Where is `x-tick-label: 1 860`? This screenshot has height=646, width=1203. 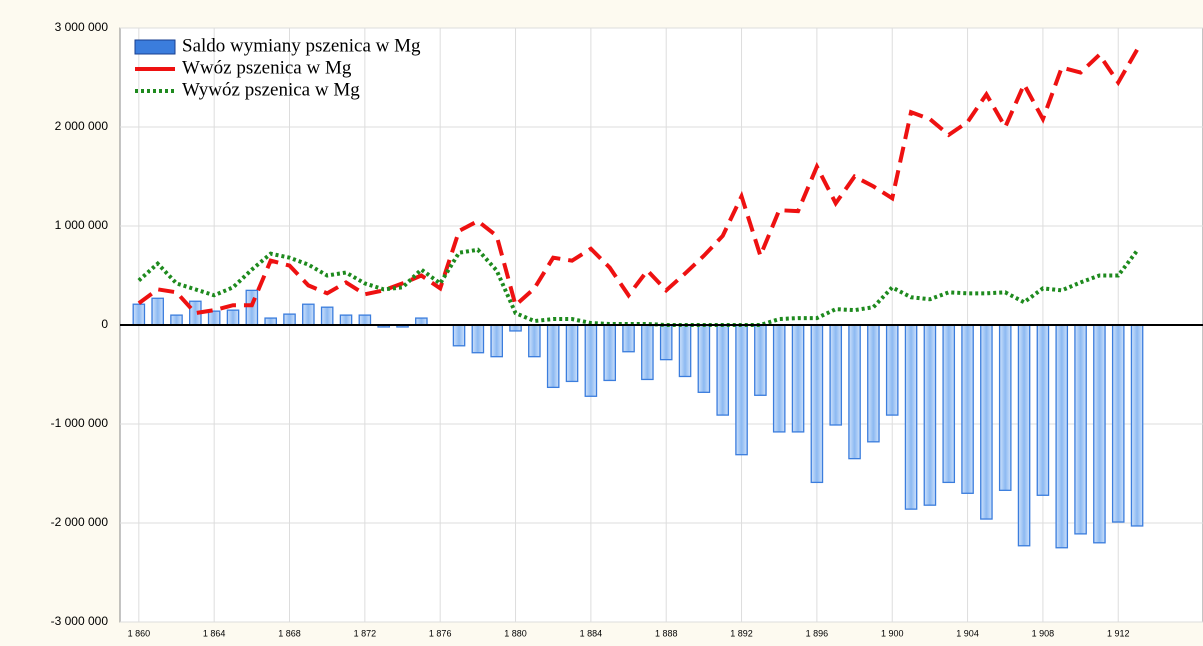 x-tick-label: 1 860 is located at coordinates (139, 633).